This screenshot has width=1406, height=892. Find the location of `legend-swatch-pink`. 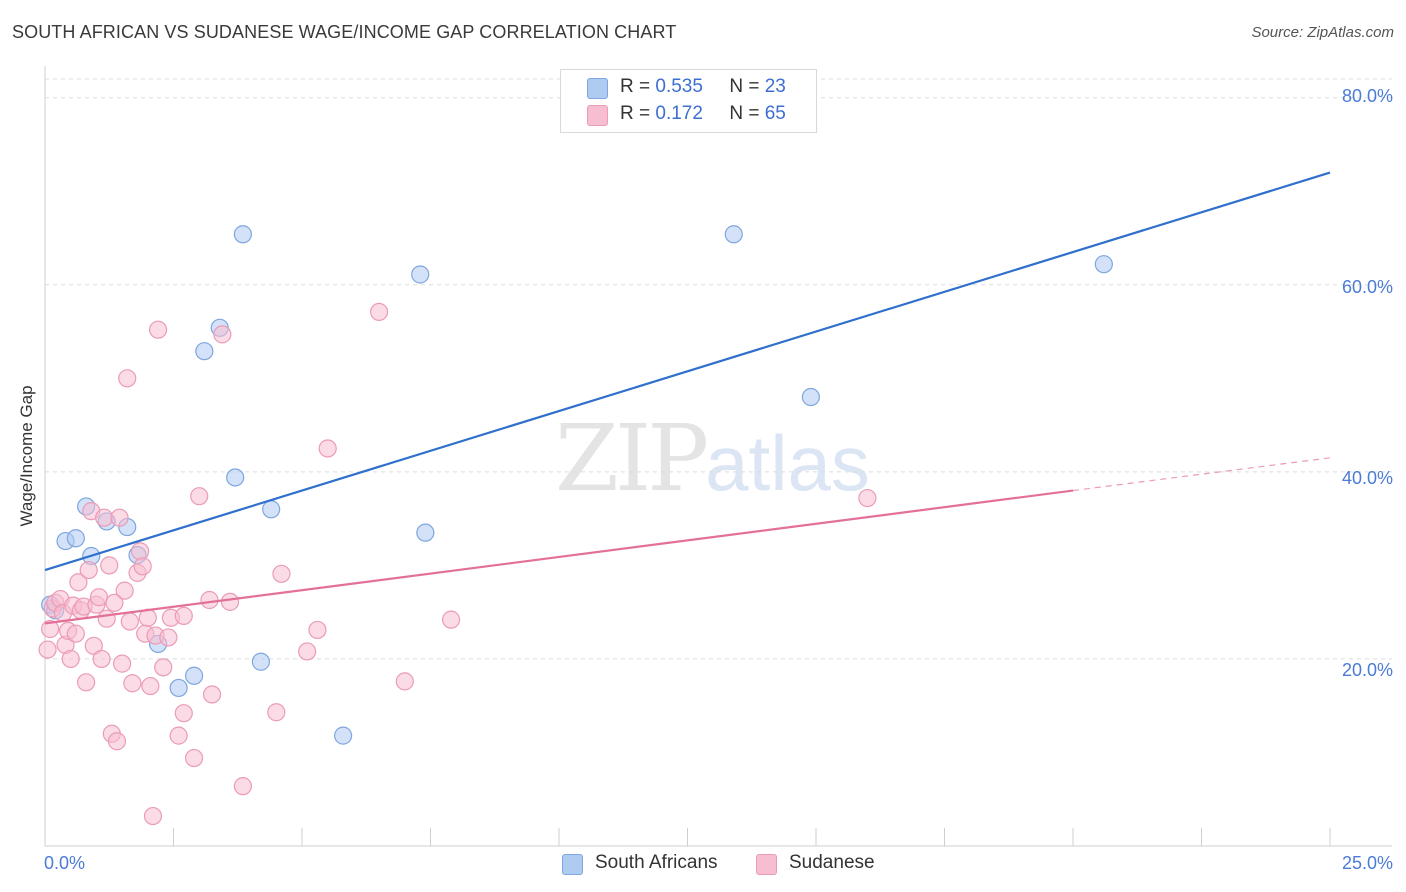

legend-swatch-pink is located at coordinates (597, 115).